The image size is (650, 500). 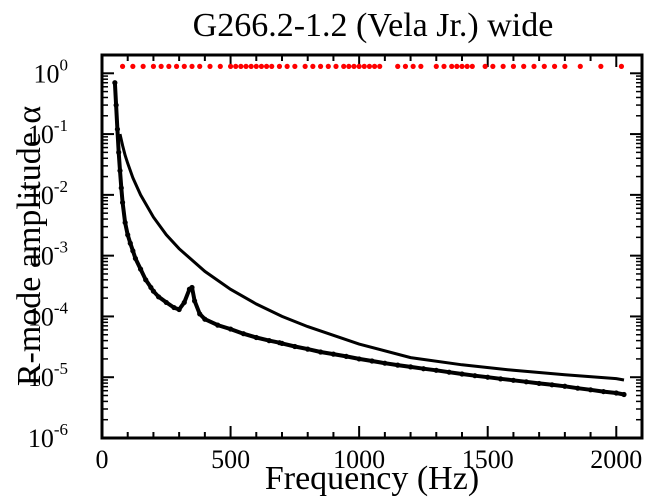 What do you see at coordinates (29, 246) in the screenshot?
I see `y-axis-label: R-mode amplitude α` at bounding box center [29, 246].